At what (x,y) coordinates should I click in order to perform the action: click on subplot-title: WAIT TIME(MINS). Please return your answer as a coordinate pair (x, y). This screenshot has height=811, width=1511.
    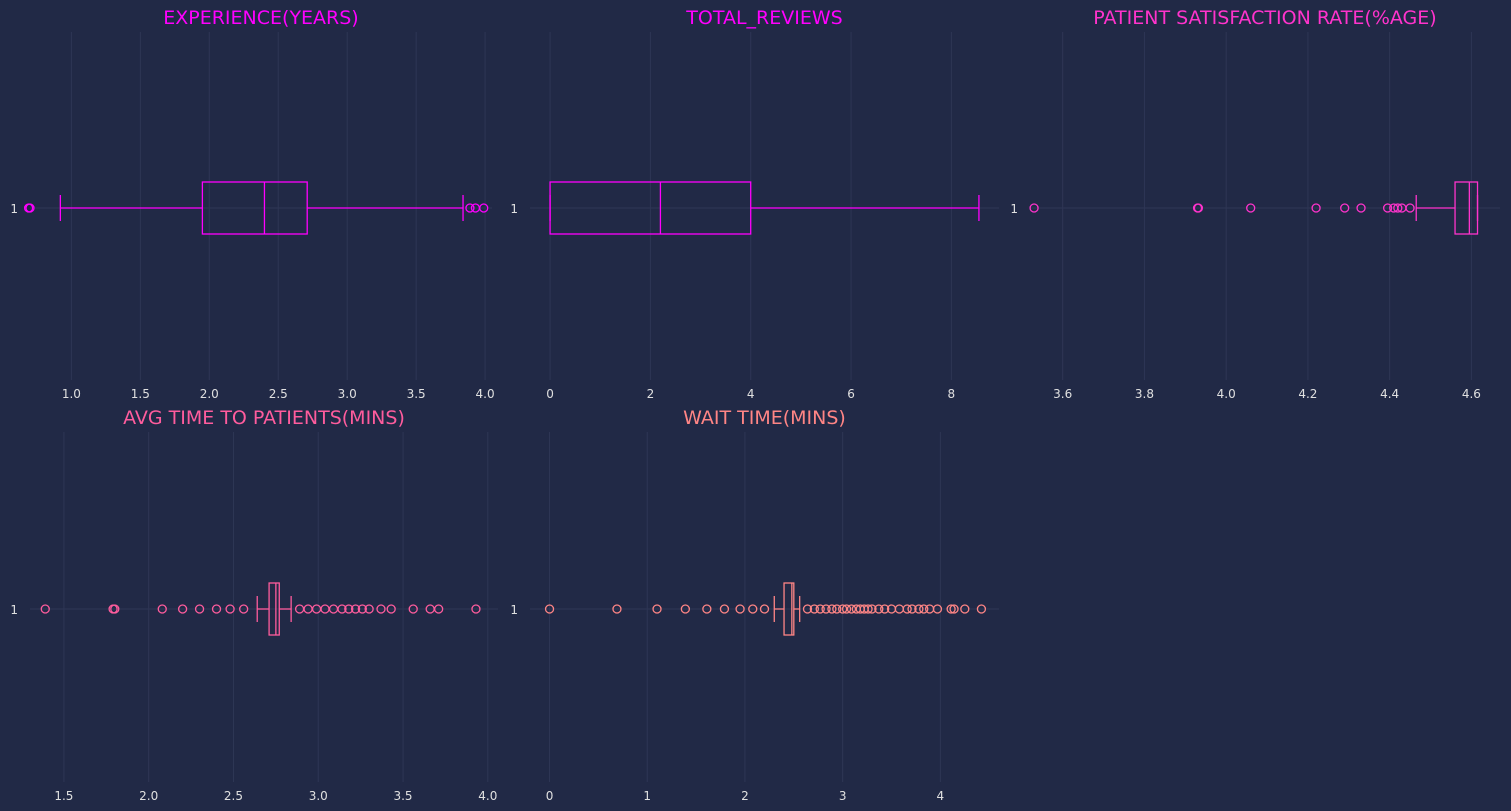
    Looking at the image, I should click on (764, 418).